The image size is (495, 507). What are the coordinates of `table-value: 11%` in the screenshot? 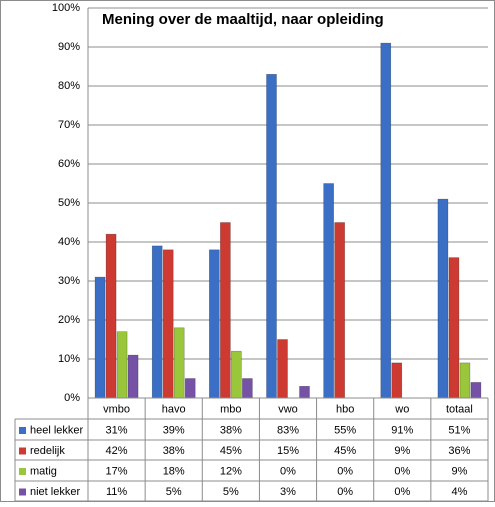 It's located at (116, 492).